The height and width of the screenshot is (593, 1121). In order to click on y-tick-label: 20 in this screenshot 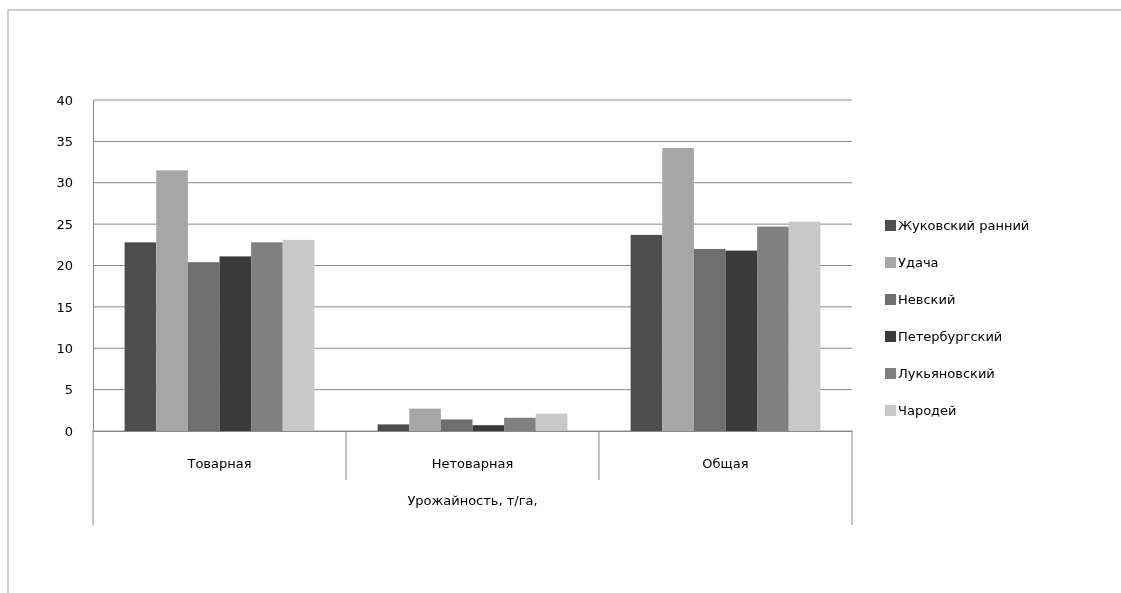, I will do `click(64, 266)`.